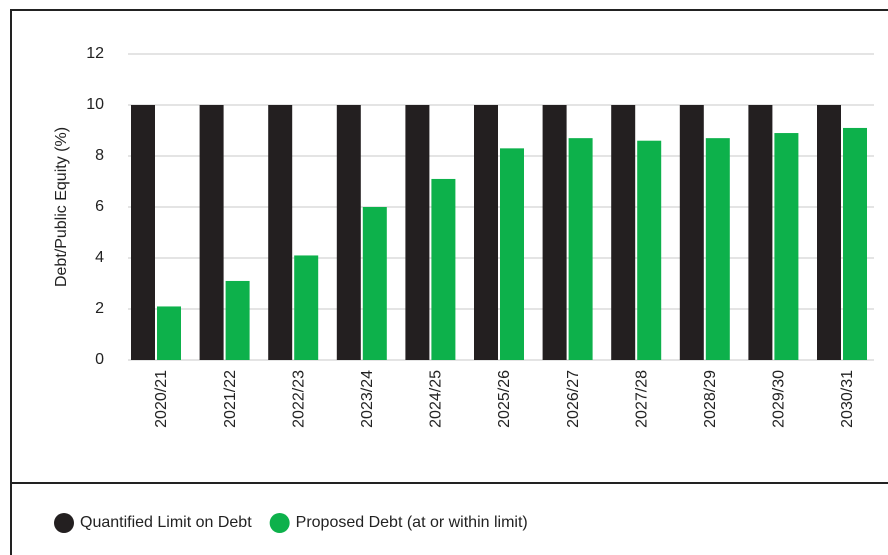 The height and width of the screenshot is (555, 888). I want to click on x-tick-label: 2030/31, so click(847, 399).